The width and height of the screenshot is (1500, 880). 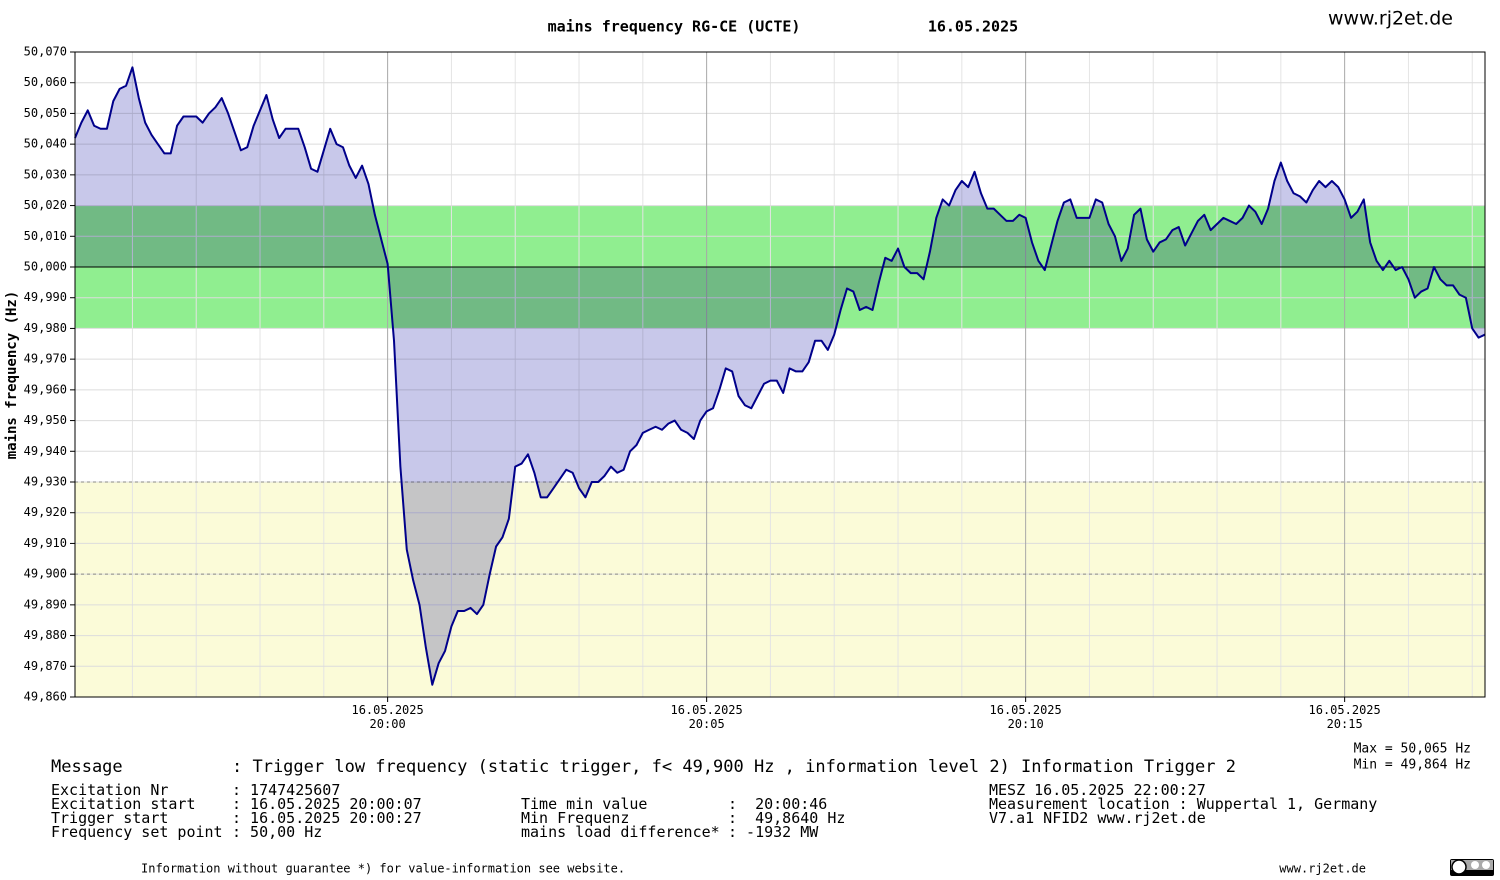 What do you see at coordinates (575, 818) in the screenshot?
I see `info-key: Min Frequenz` at bounding box center [575, 818].